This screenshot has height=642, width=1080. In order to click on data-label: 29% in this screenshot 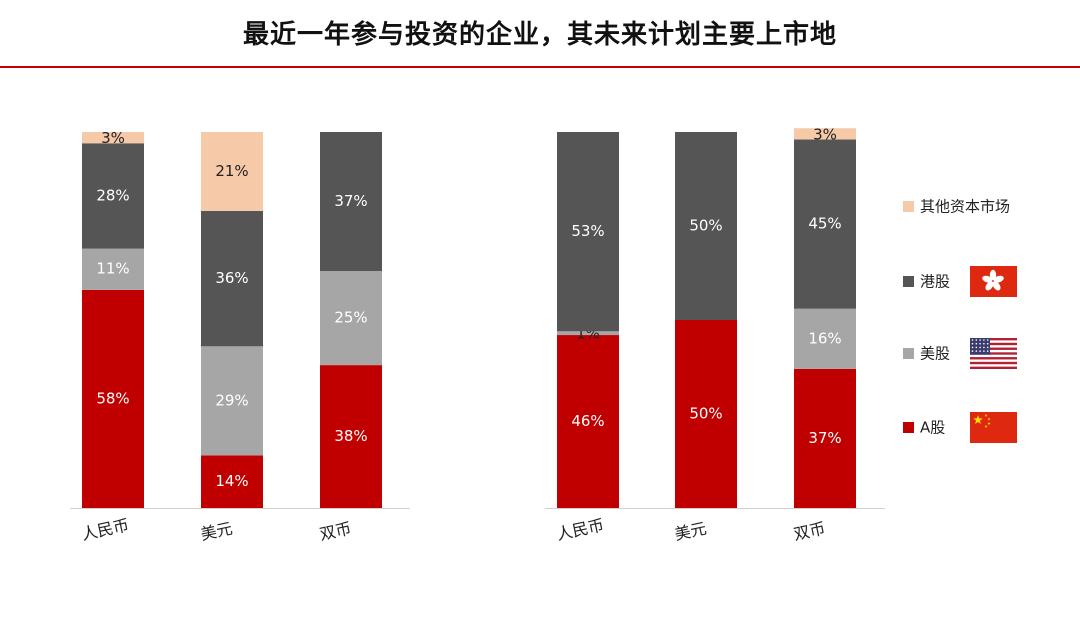, I will do `click(231, 400)`.